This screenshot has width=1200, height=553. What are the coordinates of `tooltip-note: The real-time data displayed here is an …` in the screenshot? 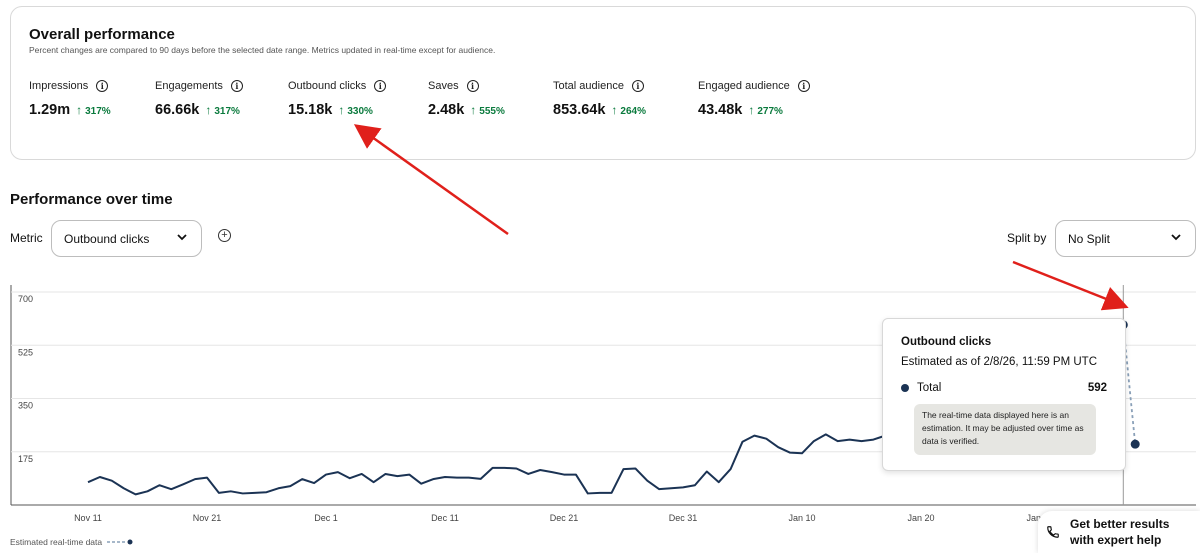 It's located at (1005, 429).